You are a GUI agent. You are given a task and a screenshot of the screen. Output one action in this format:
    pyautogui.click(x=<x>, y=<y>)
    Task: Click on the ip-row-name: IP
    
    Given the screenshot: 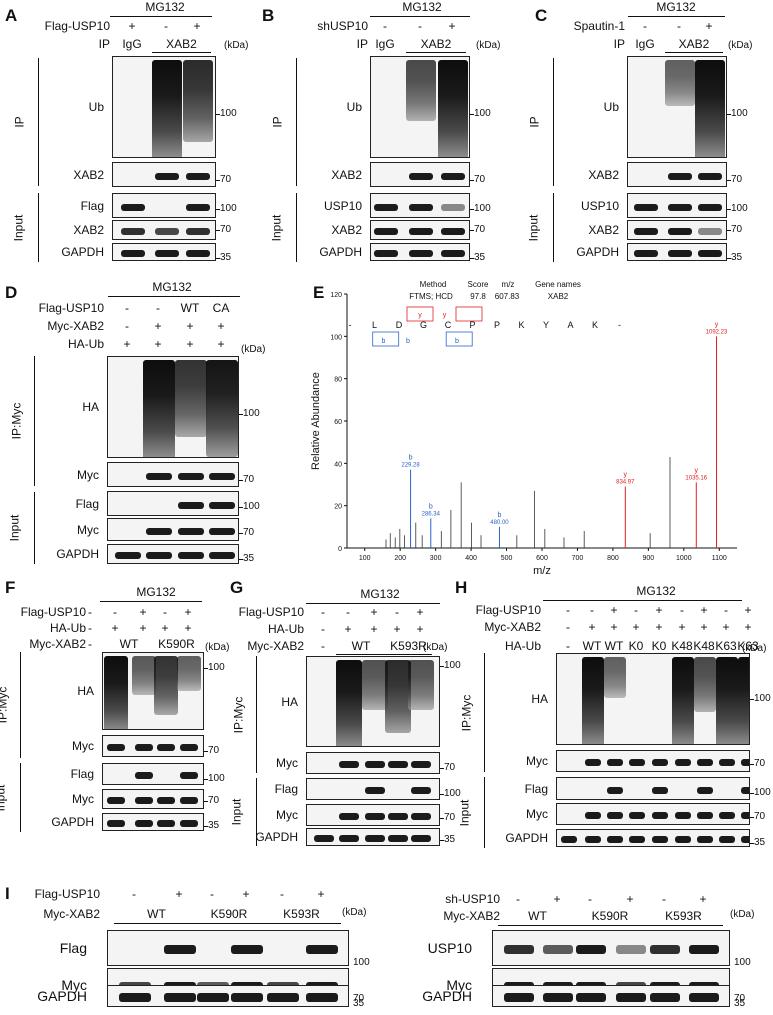 What is the action you would take?
    pyautogui.click(x=104, y=44)
    